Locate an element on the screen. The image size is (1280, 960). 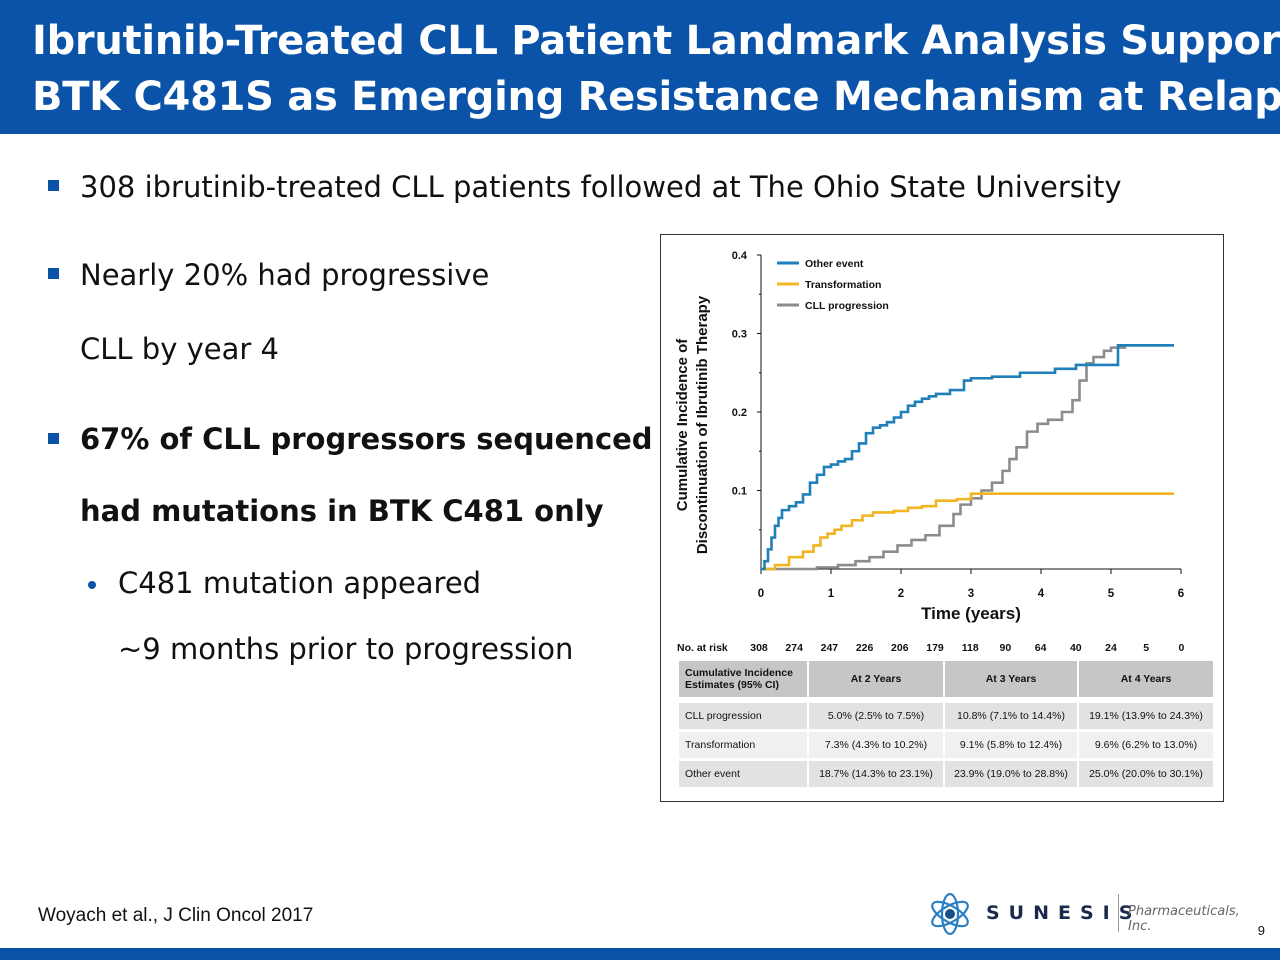
at-risk-value: 90 is located at coordinates (1006, 648).